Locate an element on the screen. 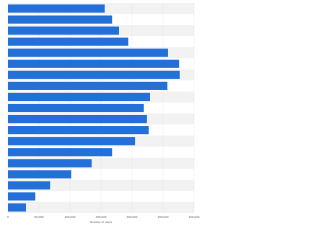 This screenshot has width=320, height=245. x-axis-title: Number of users is located at coordinates (101, 222).